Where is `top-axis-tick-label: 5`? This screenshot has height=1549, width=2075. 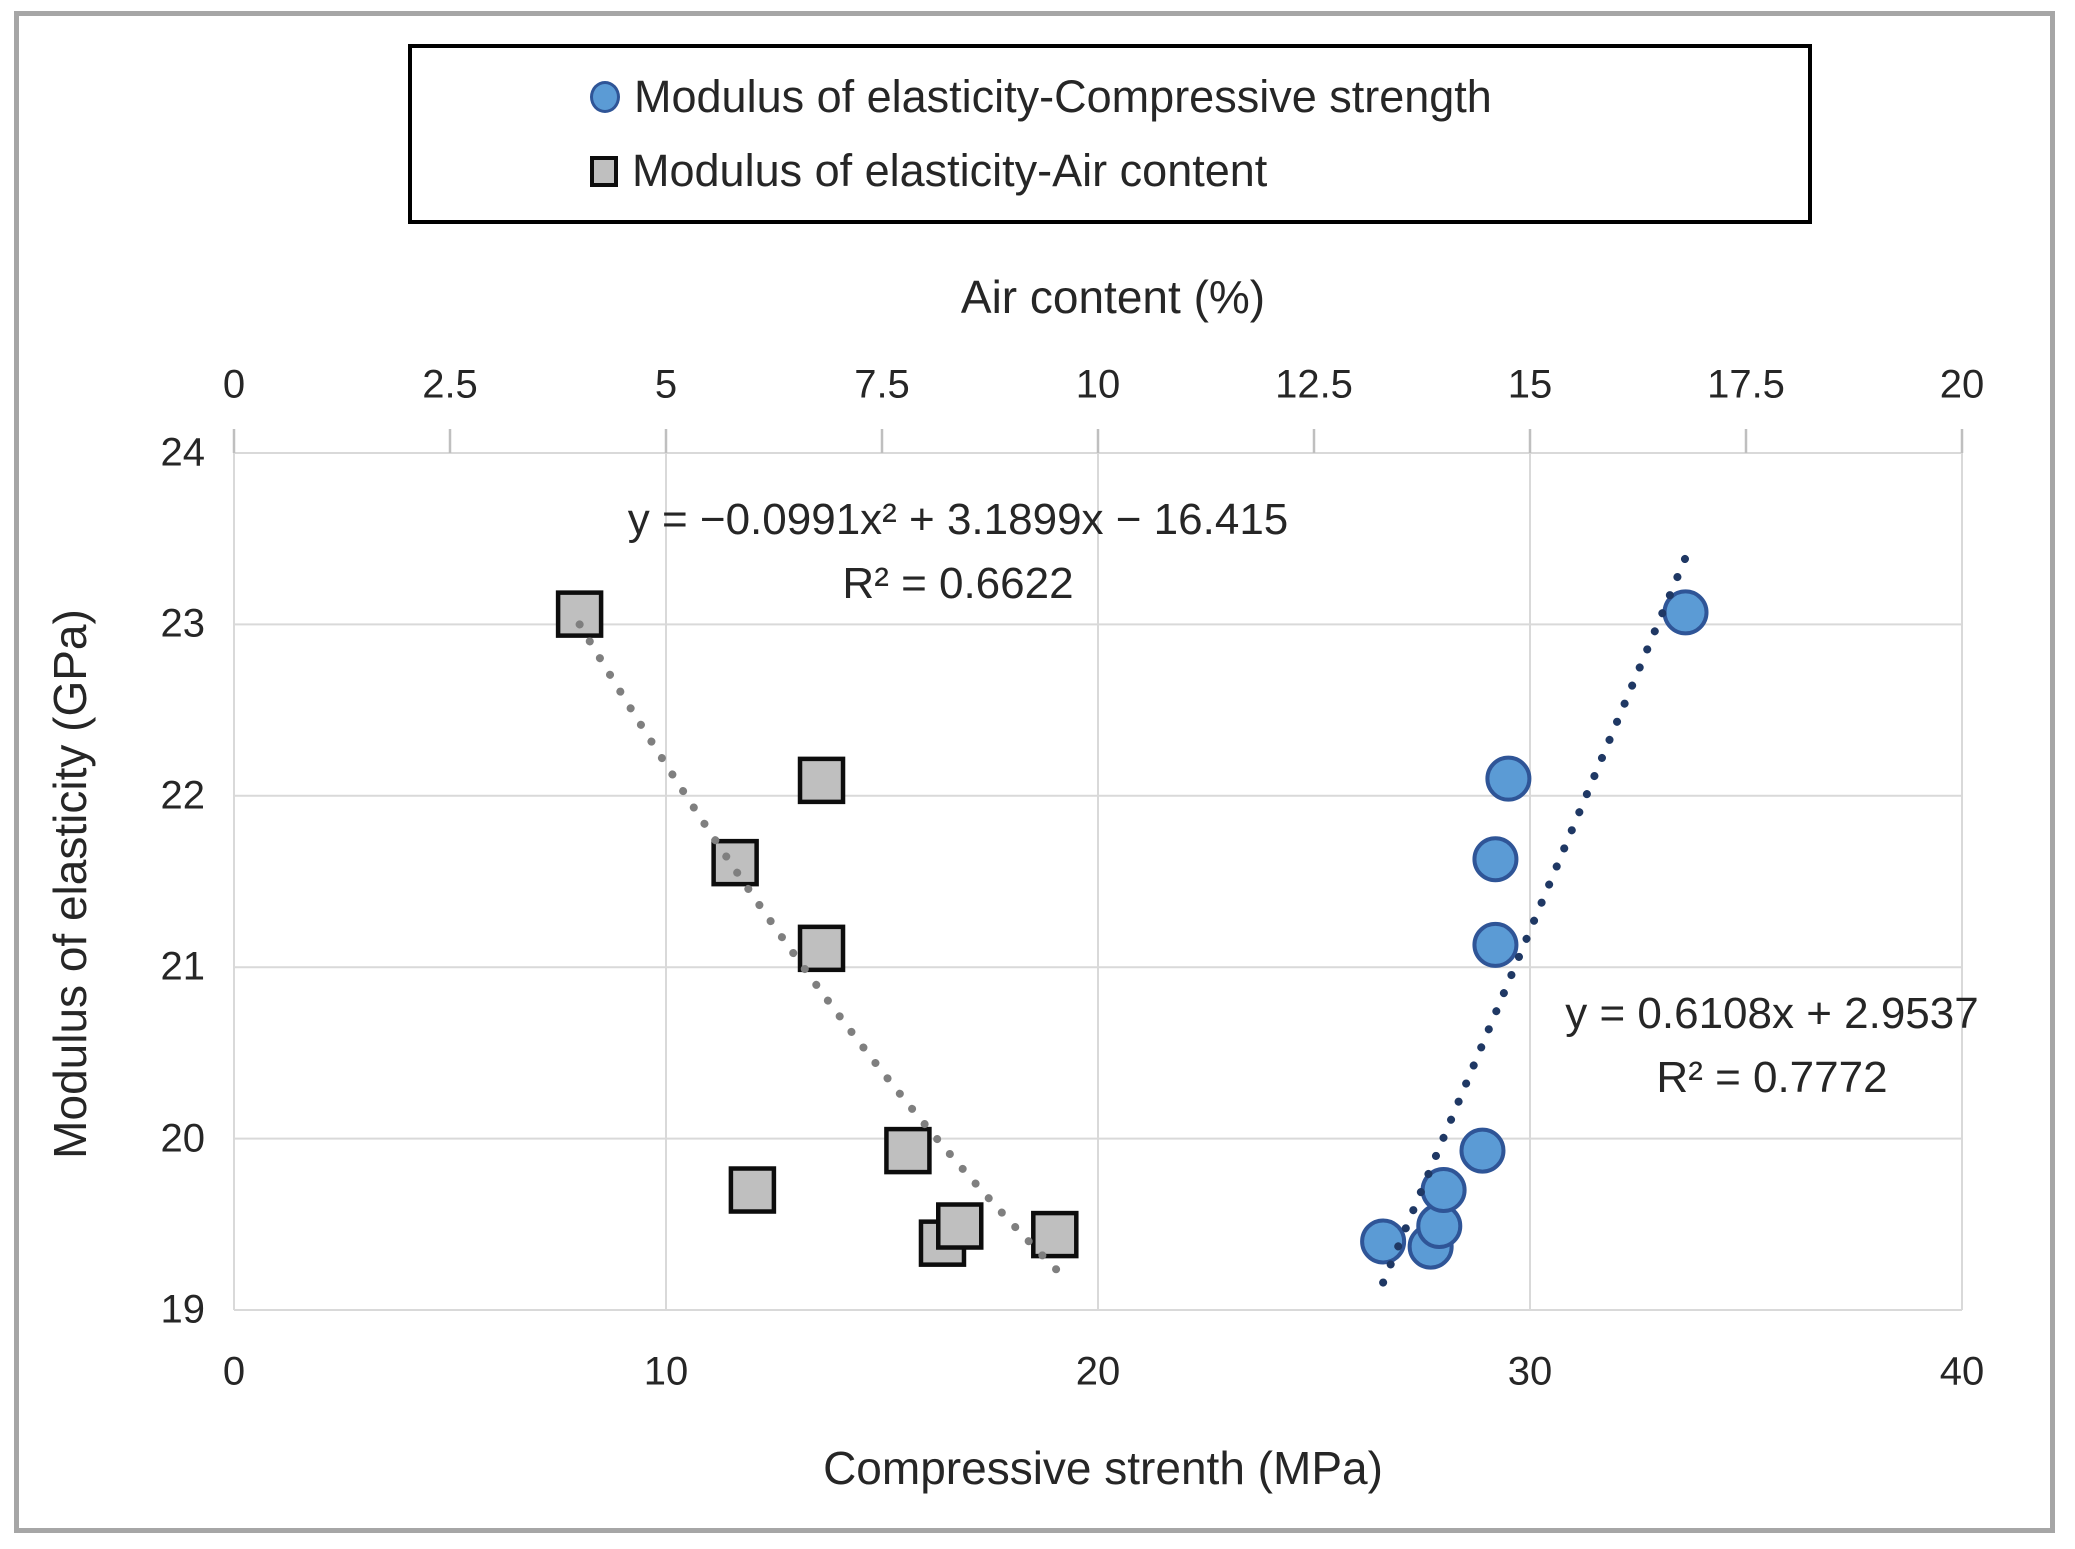 top-axis-tick-label: 5 is located at coordinates (666, 384).